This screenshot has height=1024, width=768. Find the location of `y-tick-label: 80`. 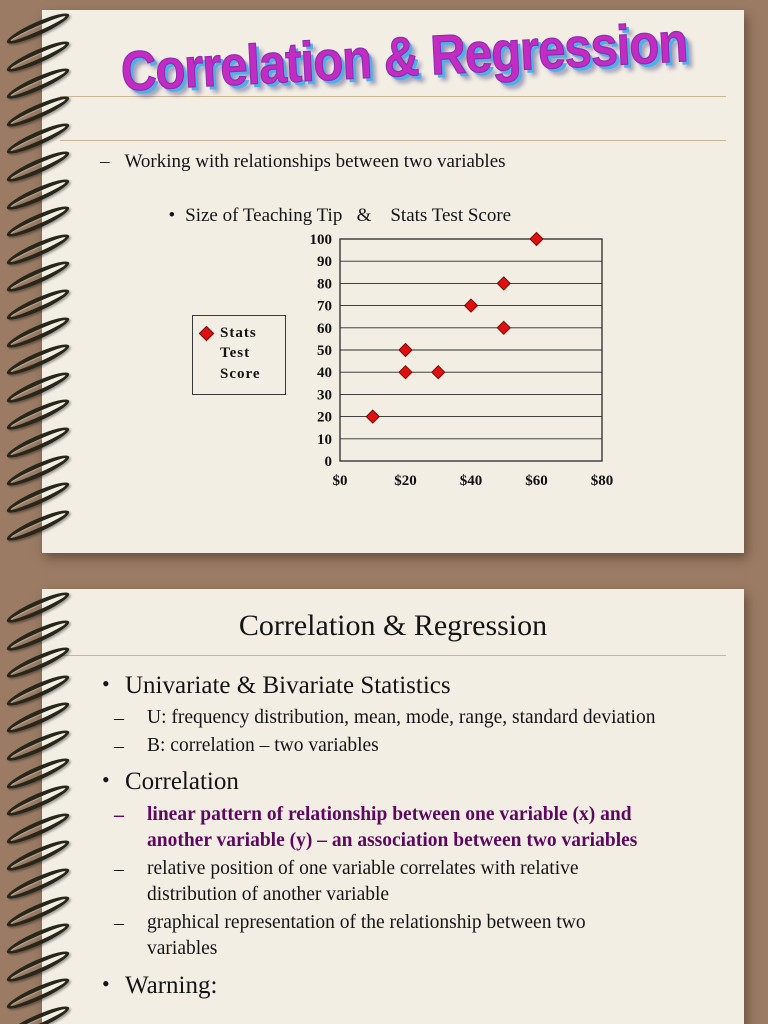

y-tick-label: 80 is located at coordinates (324, 284).